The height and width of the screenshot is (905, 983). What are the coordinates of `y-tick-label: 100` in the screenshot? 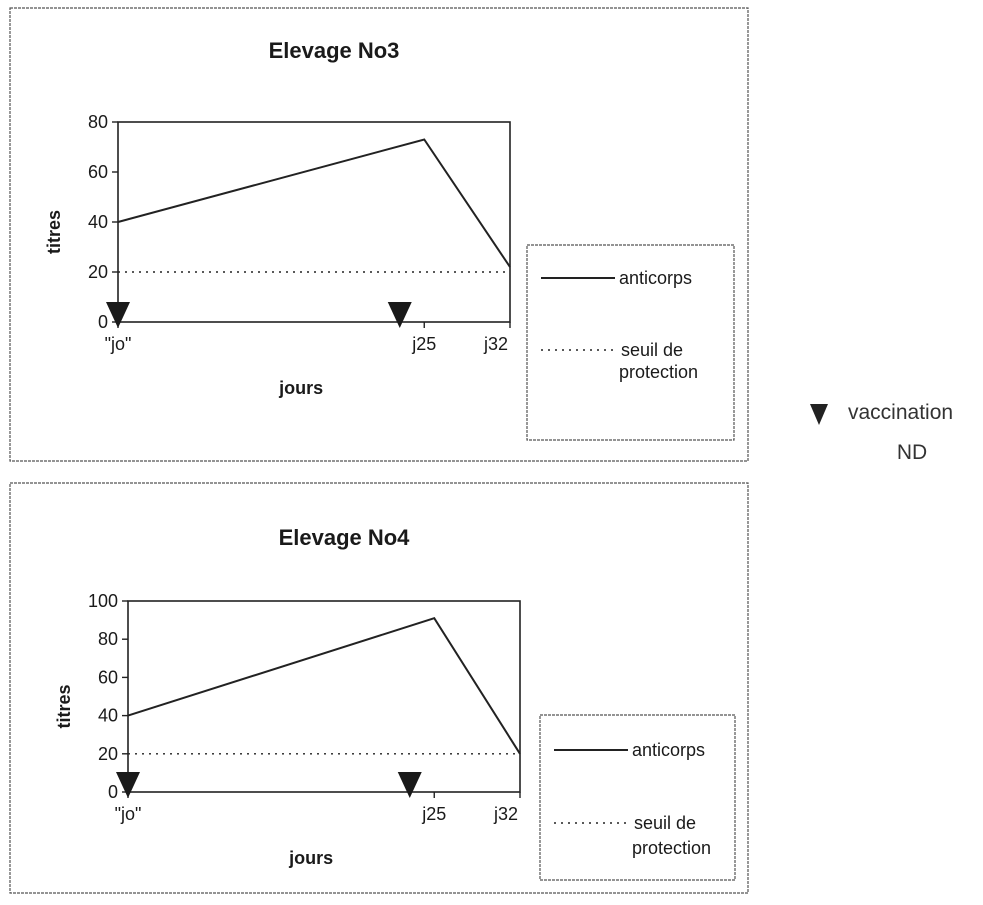 It's located at (103, 601).